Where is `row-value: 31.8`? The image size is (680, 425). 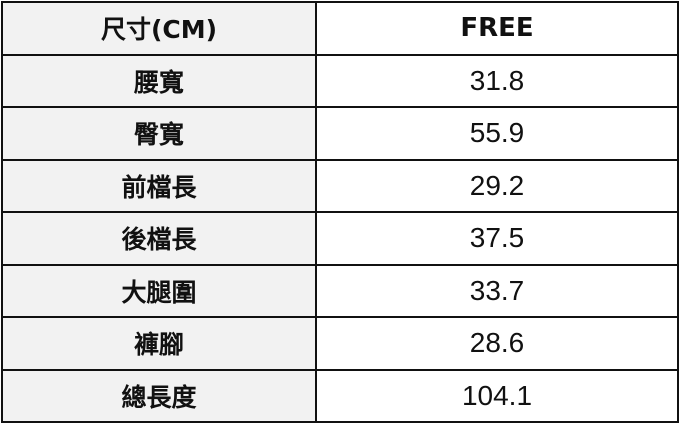 row-value: 31.8 is located at coordinates (497, 80).